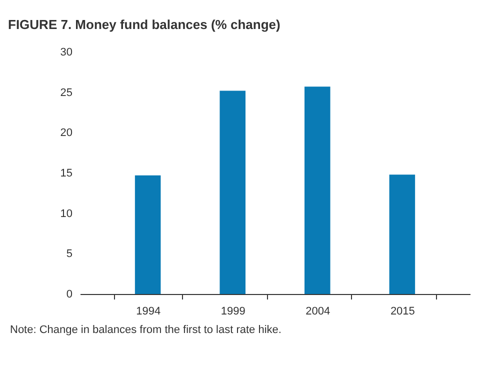 This screenshot has width=495, height=378. I want to click on y-tick-label: 20, so click(66, 133).